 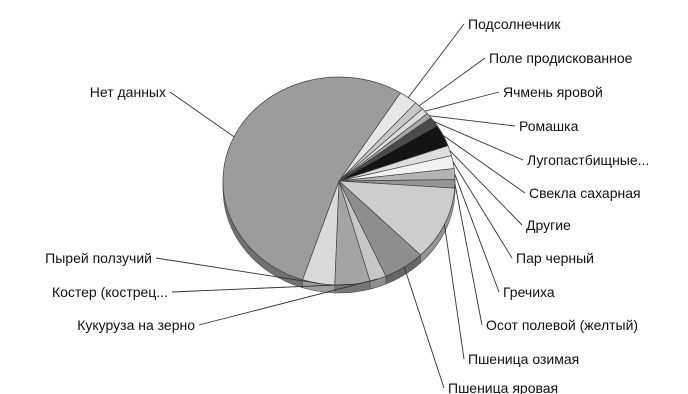 I want to click on slice-label: Гречиха, so click(x=529, y=292).